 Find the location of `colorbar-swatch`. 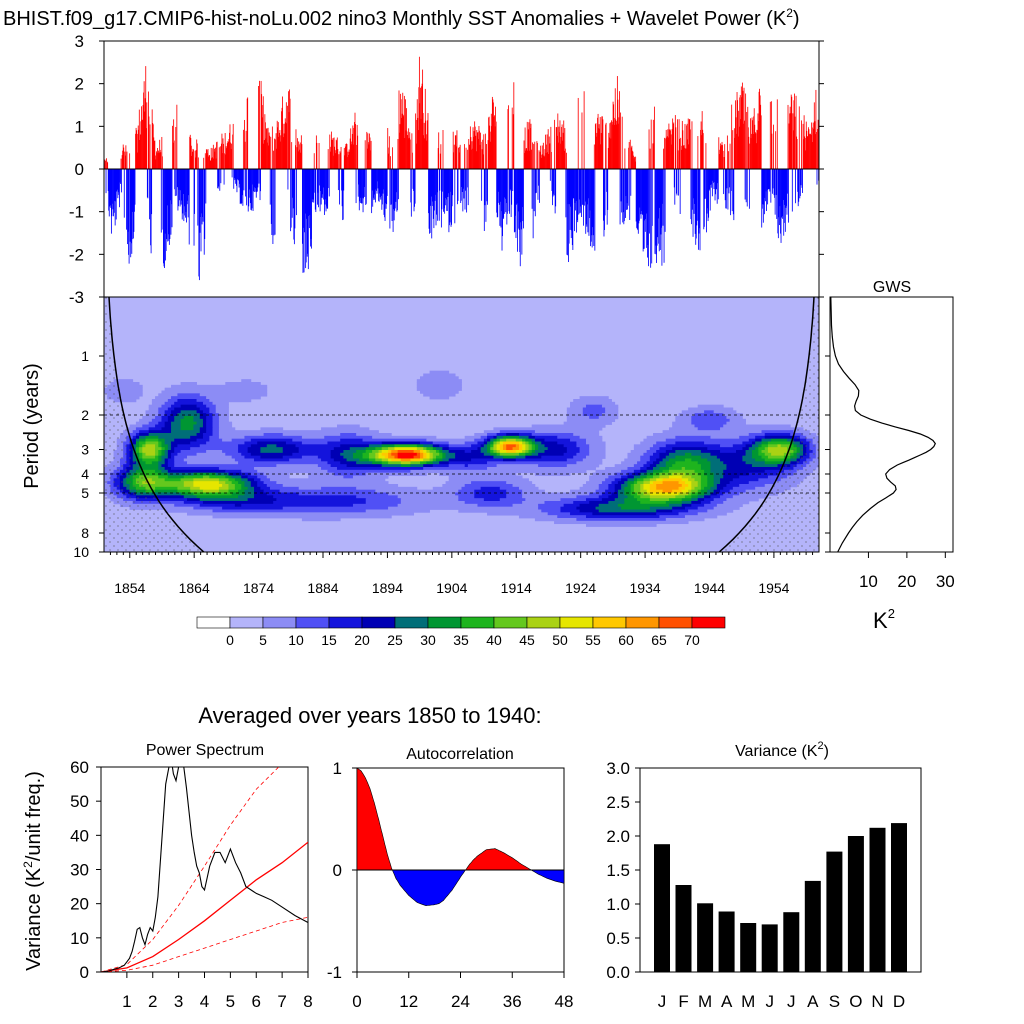

colorbar-swatch is located at coordinates (609, 622).